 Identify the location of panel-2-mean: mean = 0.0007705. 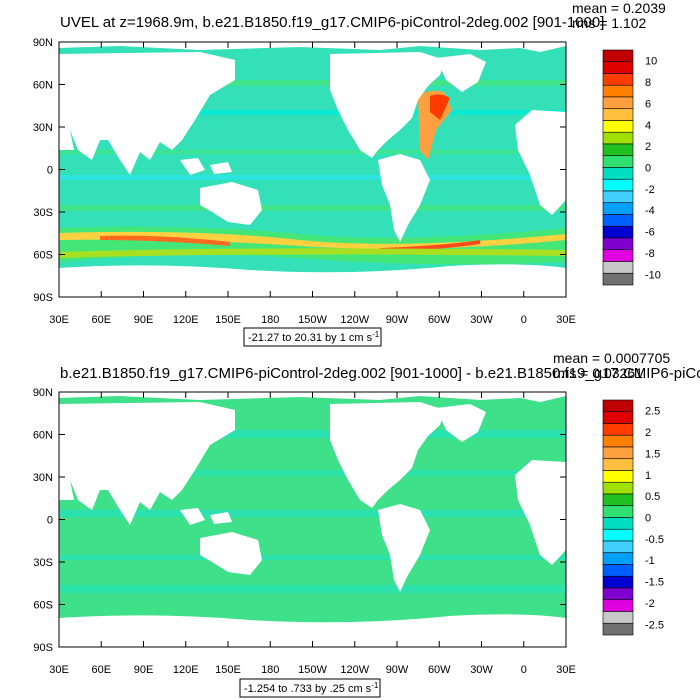
(611, 358).